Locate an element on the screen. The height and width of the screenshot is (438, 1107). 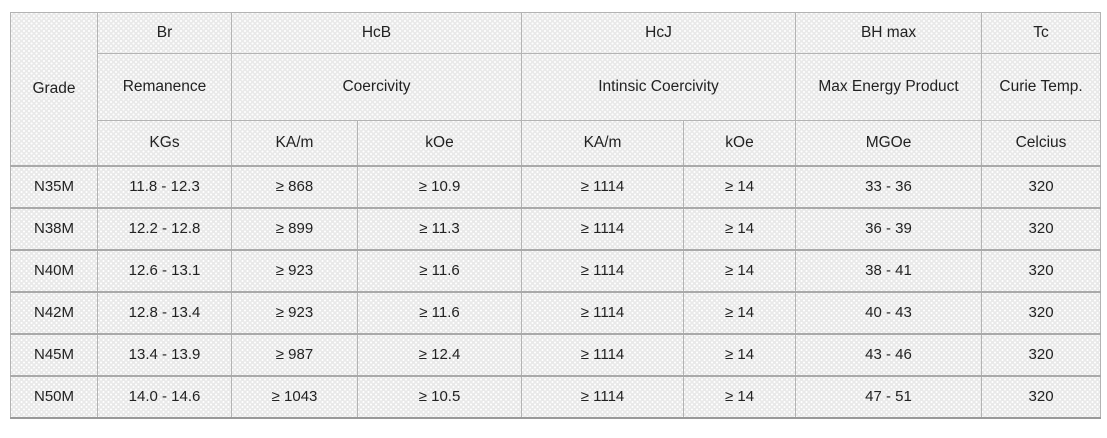
data-cell: 40 - 43 is located at coordinates (889, 312).